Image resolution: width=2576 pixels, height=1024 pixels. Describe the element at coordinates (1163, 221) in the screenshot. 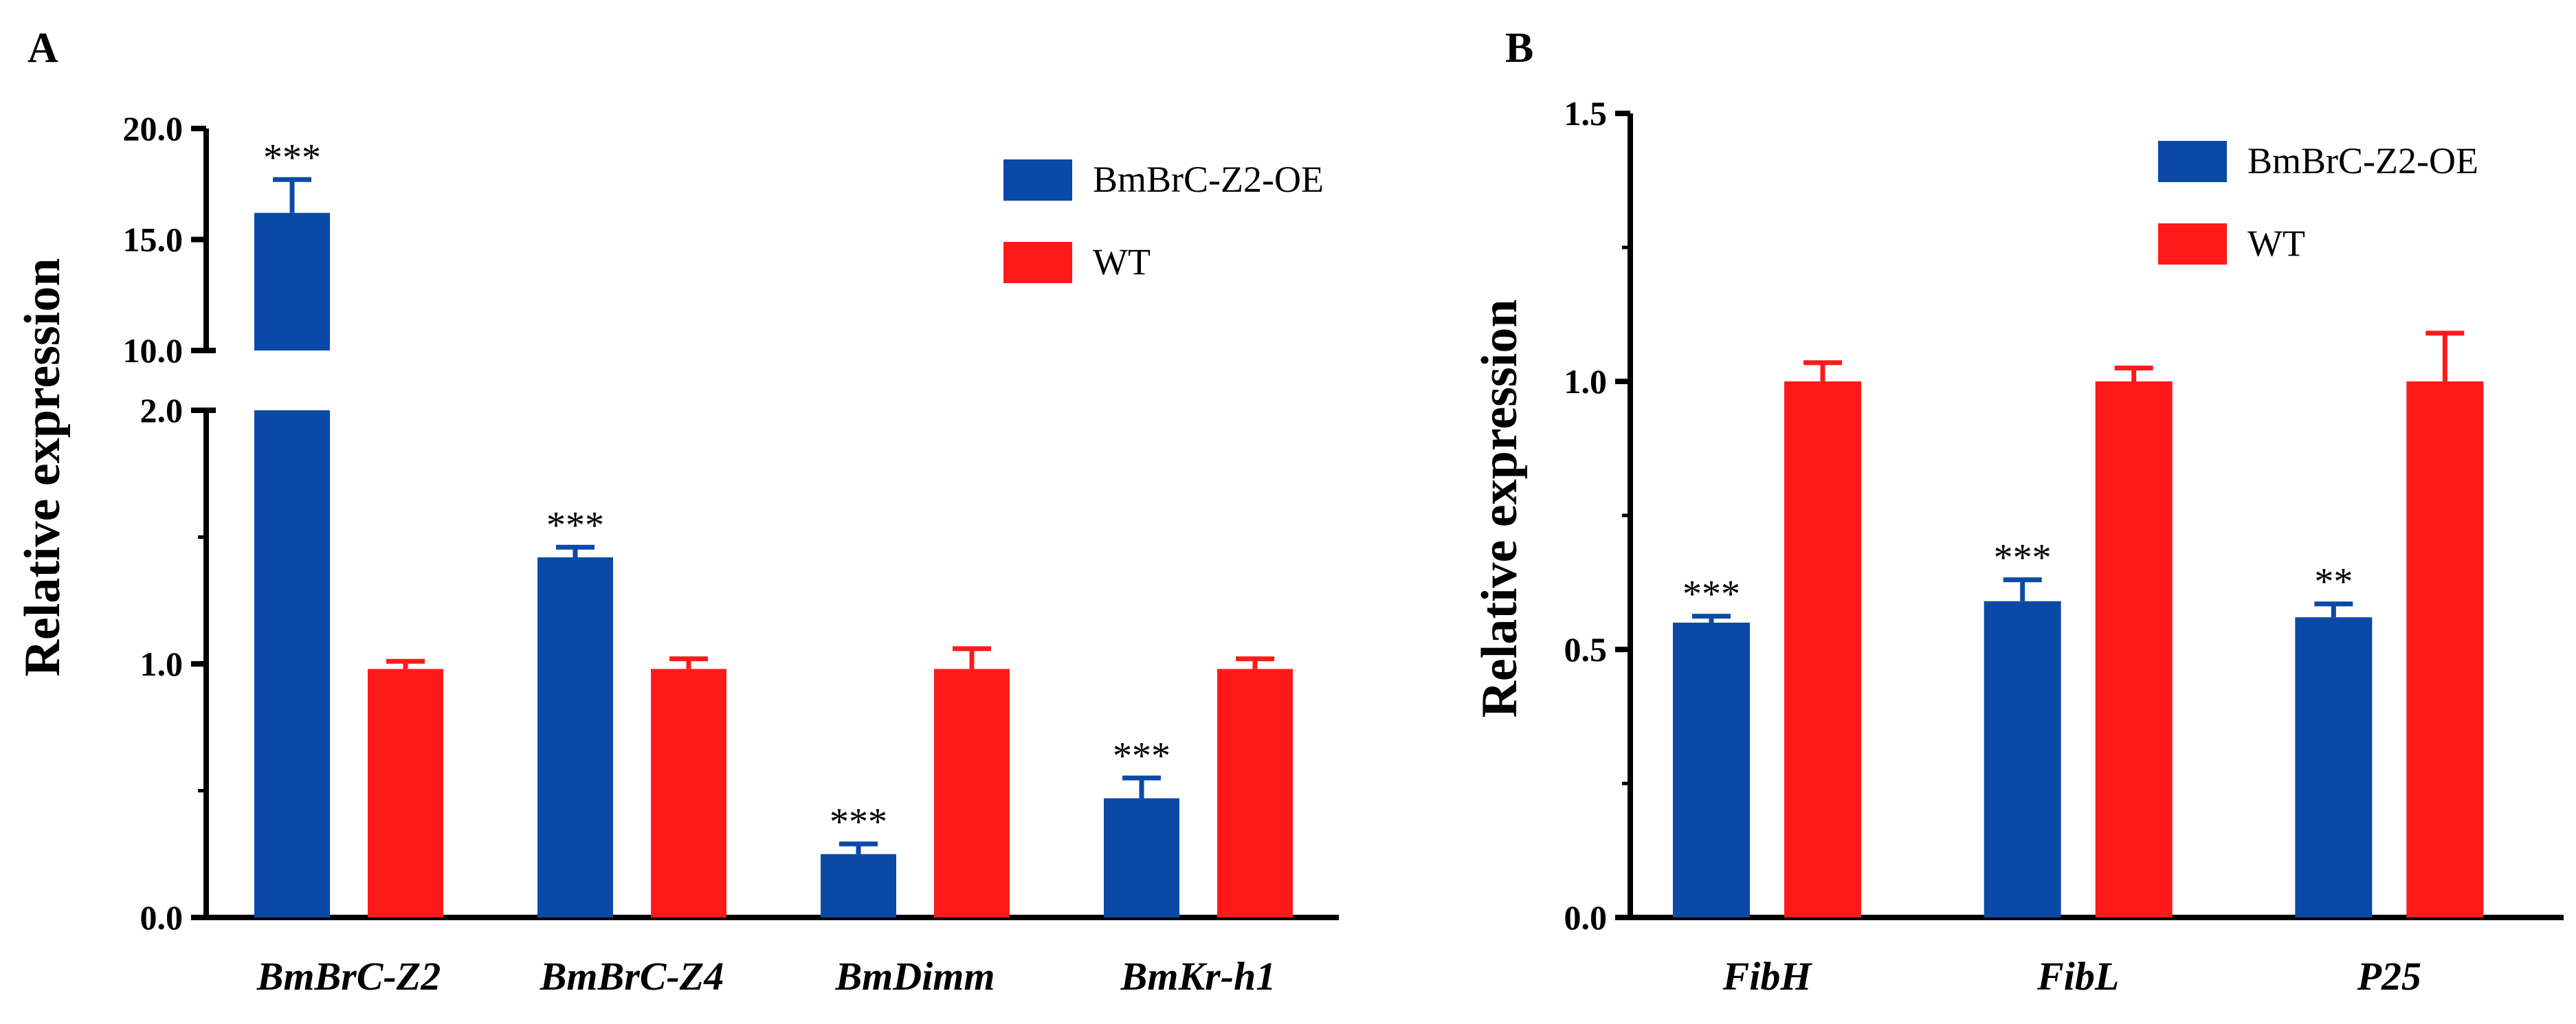

I see `panel-a-legend: BmBrC-Z2-OE WT` at that location.